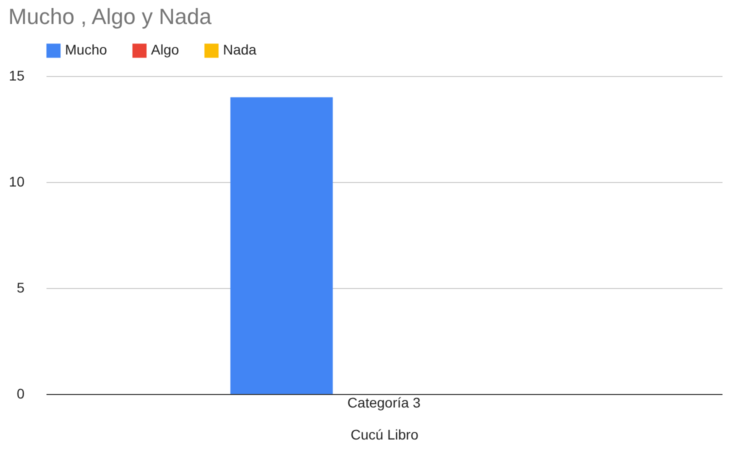  Describe the element at coordinates (20, 394) in the screenshot. I see `y-tick-label: 0` at that location.